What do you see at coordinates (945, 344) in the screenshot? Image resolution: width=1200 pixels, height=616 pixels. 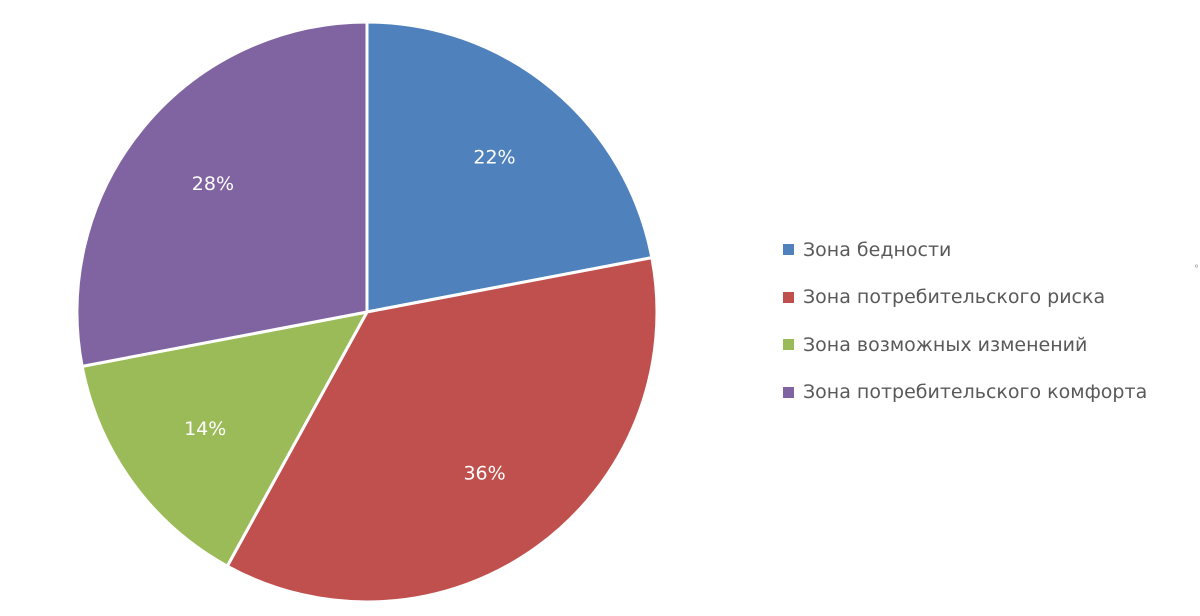 I see `legend-label: Зона возможных изменений` at bounding box center [945, 344].